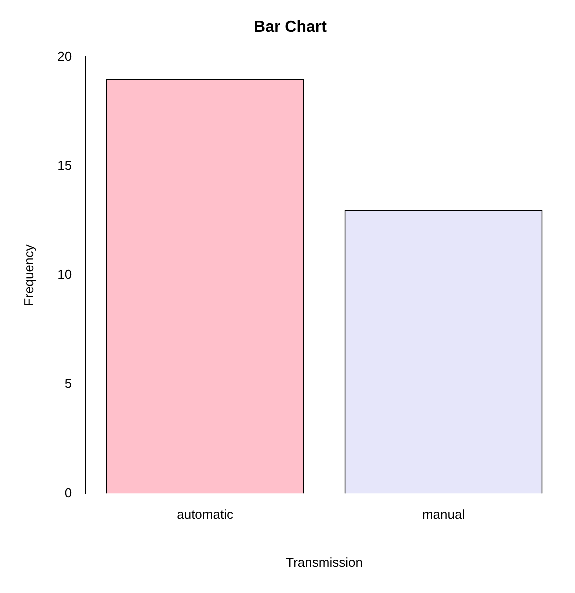 This screenshot has height=593, width=575. Describe the element at coordinates (65, 274) in the screenshot. I see `y-tick-label: 10` at that location.